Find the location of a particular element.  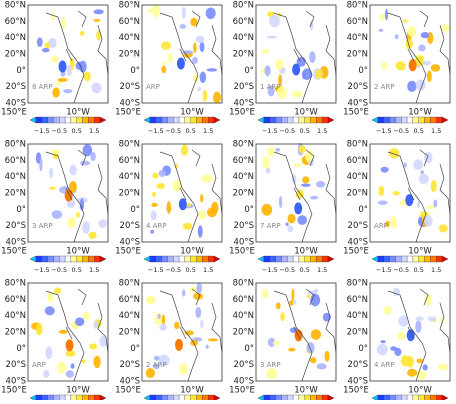

colorbar-tick-label: 1.5 is located at coordinates (322, 270).